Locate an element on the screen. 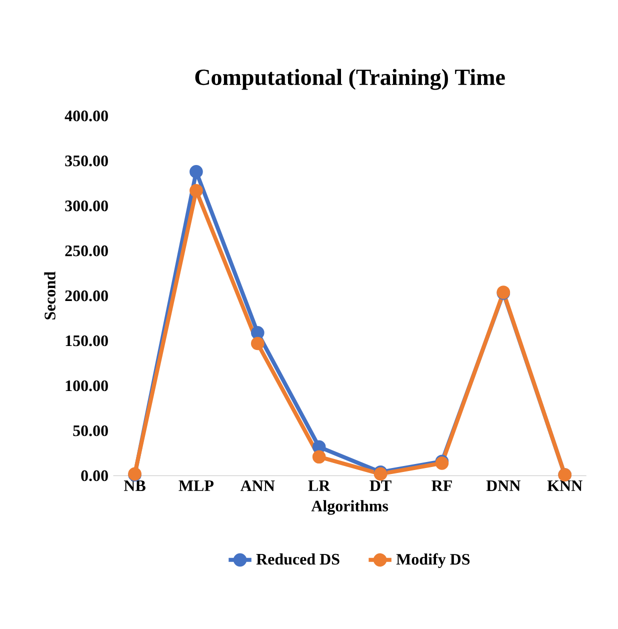 This screenshot has width=618, height=629. chart-title: Computational (Training) Time is located at coordinates (350, 79).